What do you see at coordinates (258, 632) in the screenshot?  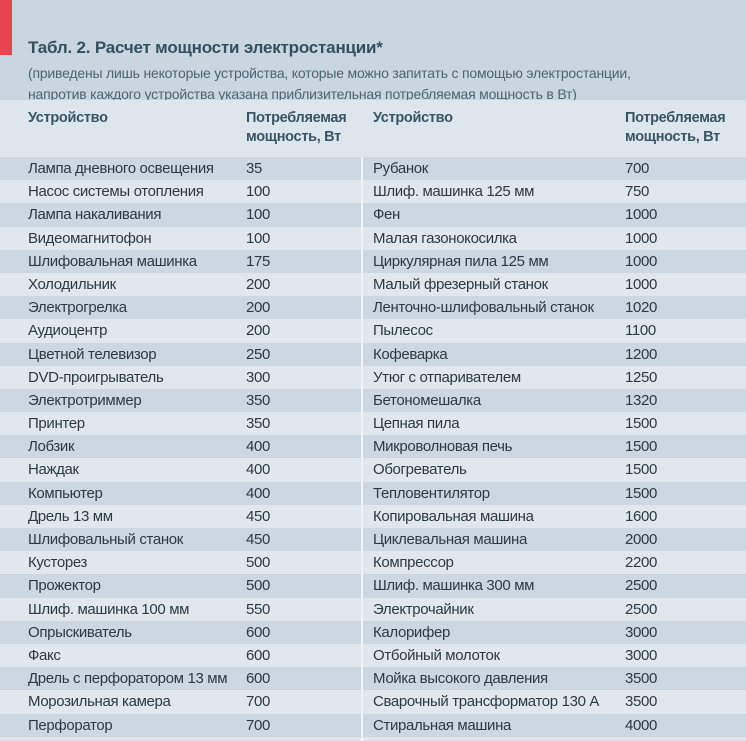 I see `power-value: 600` at bounding box center [258, 632].